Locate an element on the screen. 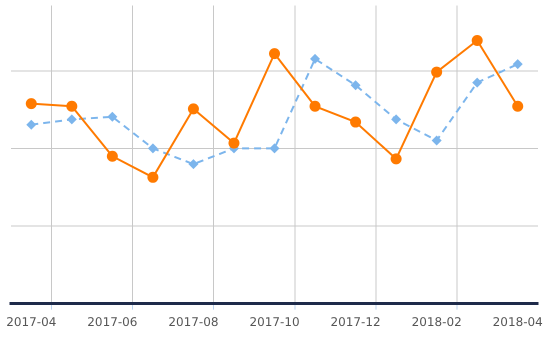  x-tick-label: 2017-10 is located at coordinates (274, 321).